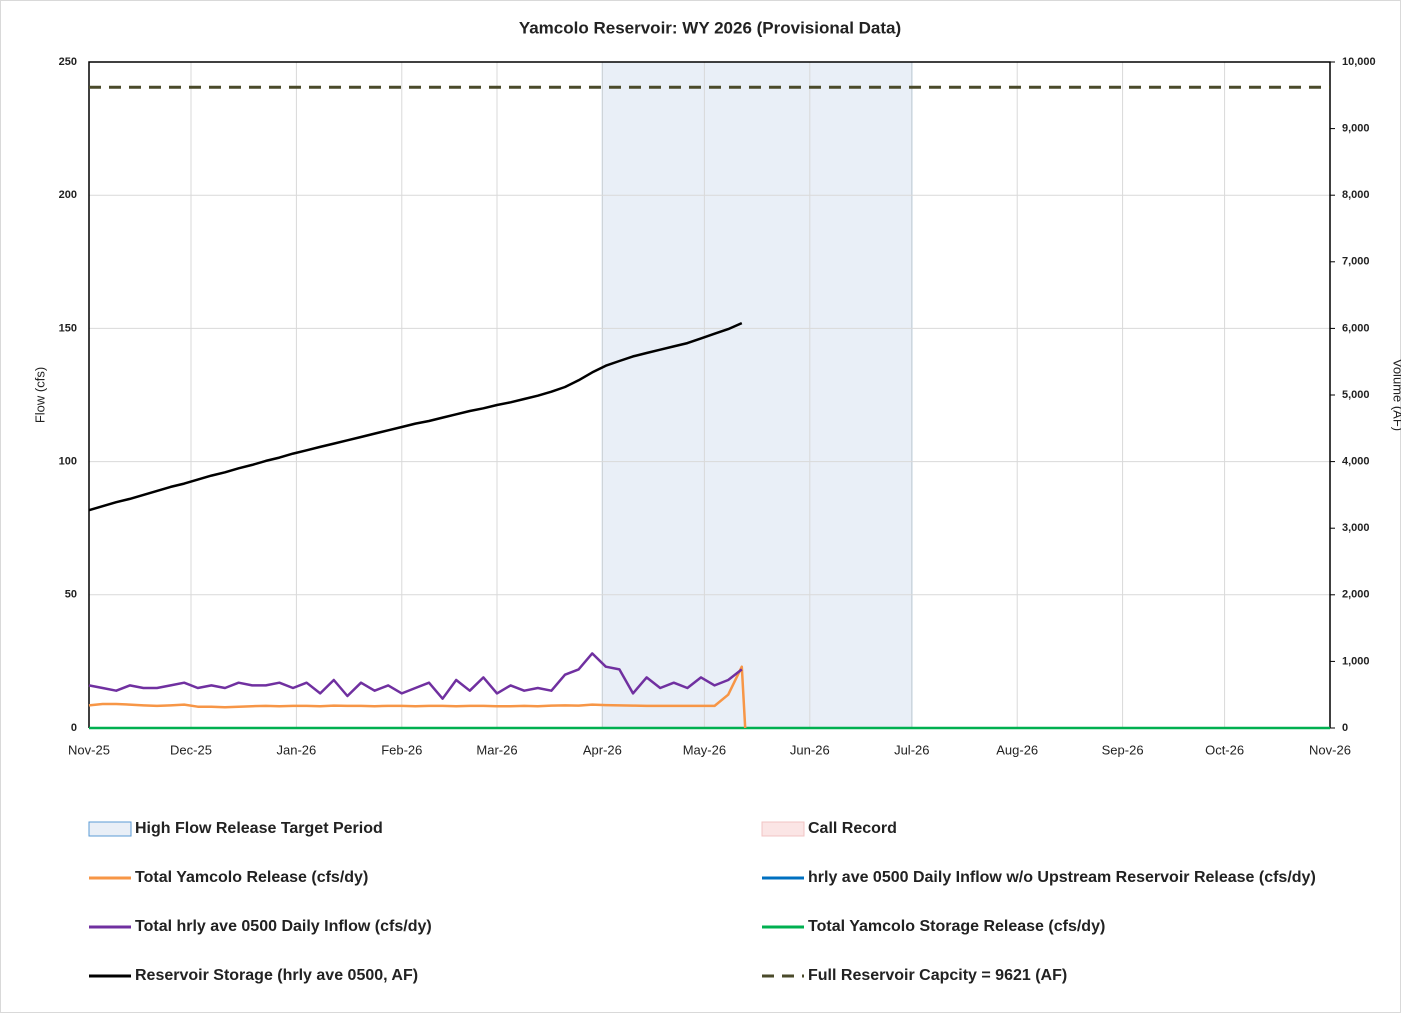 Image resolution: width=1401 pixels, height=1013 pixels. What do you see at coordinates (68, 195) in the screenshot?
I see `y-tick-label: 200` at bounding box center [68, 195].